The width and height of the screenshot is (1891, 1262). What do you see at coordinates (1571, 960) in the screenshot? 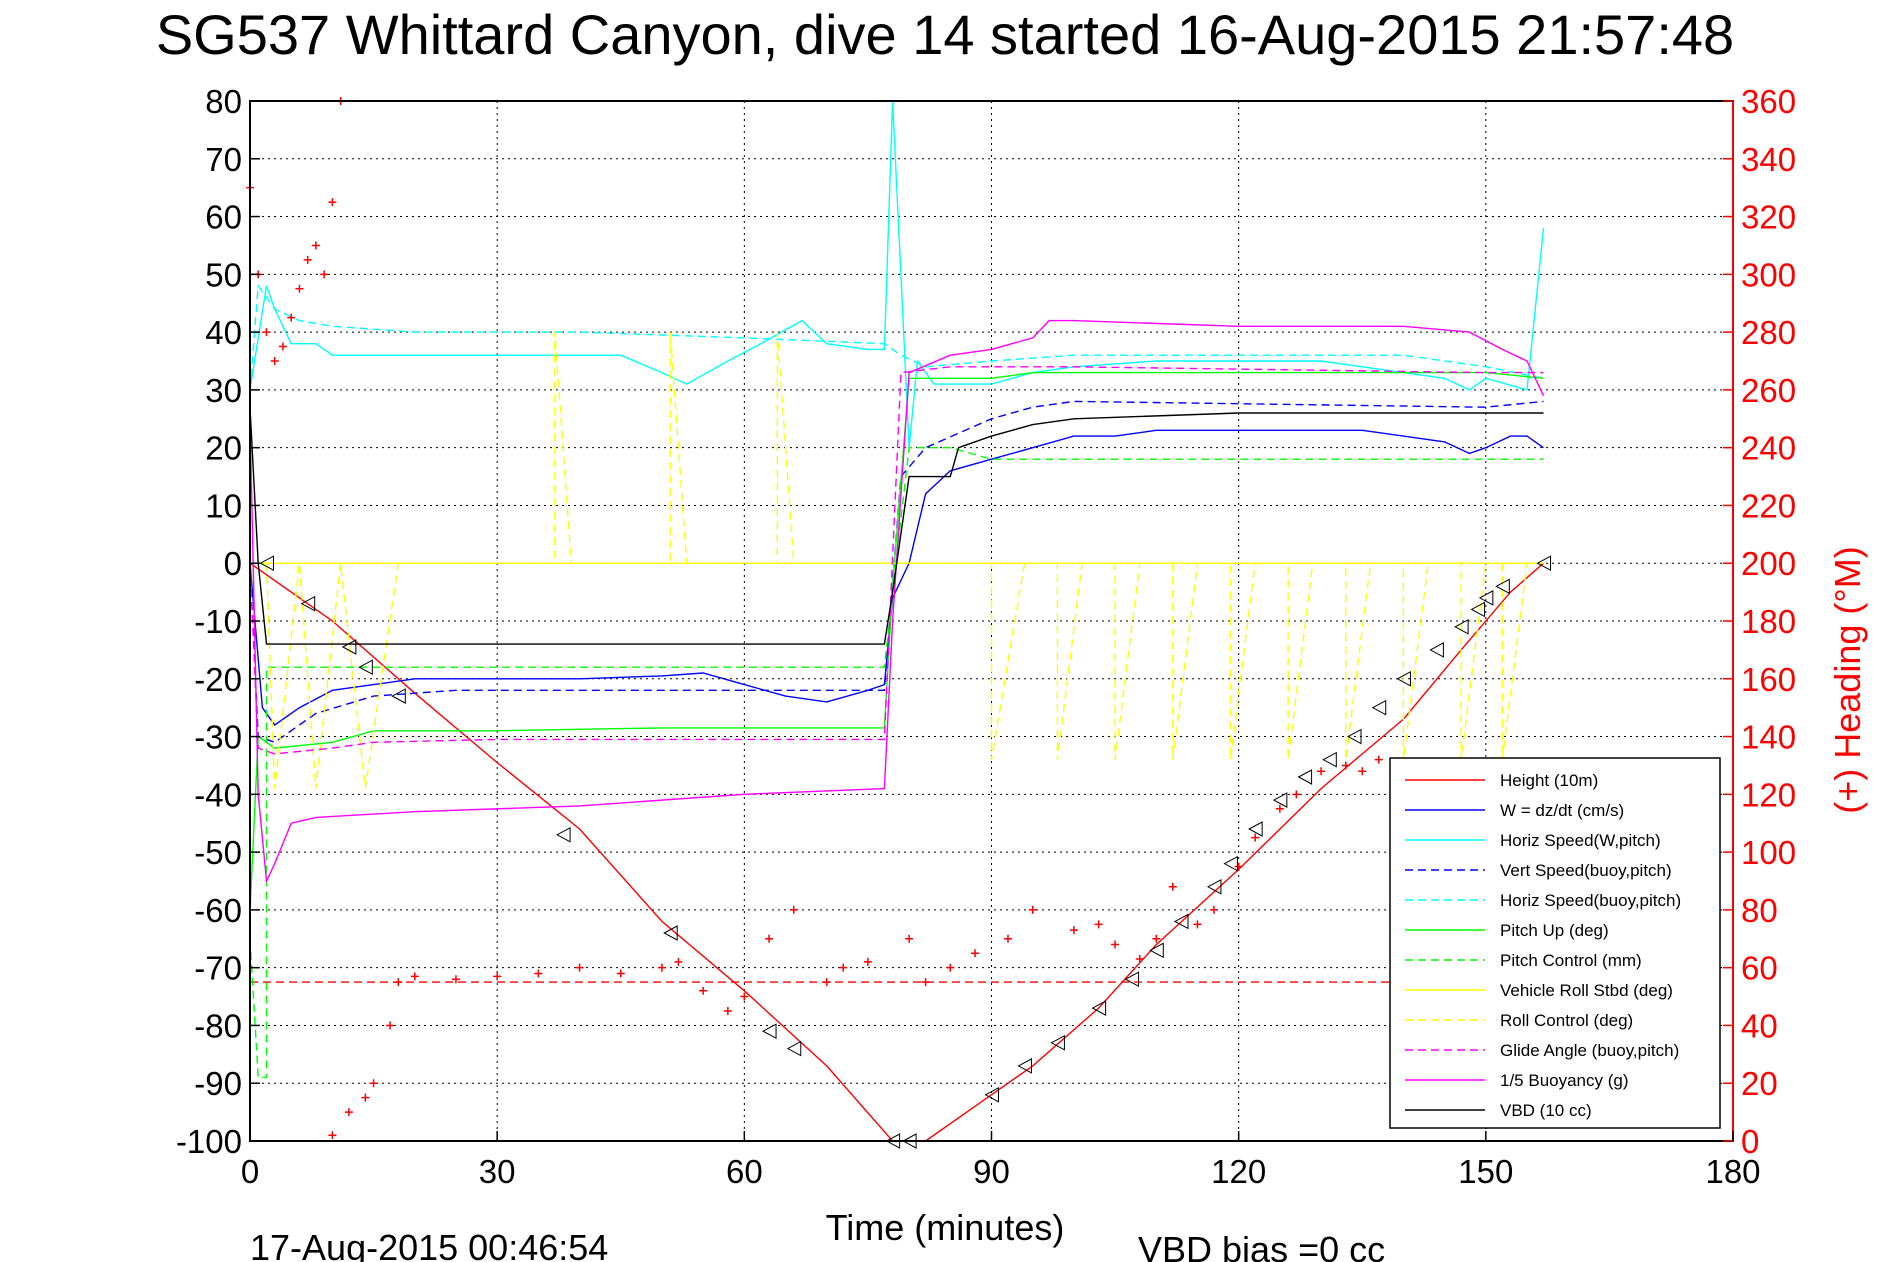
I see `legend-label: Pitch Control (mm)` at bounding box center [1571, 960].